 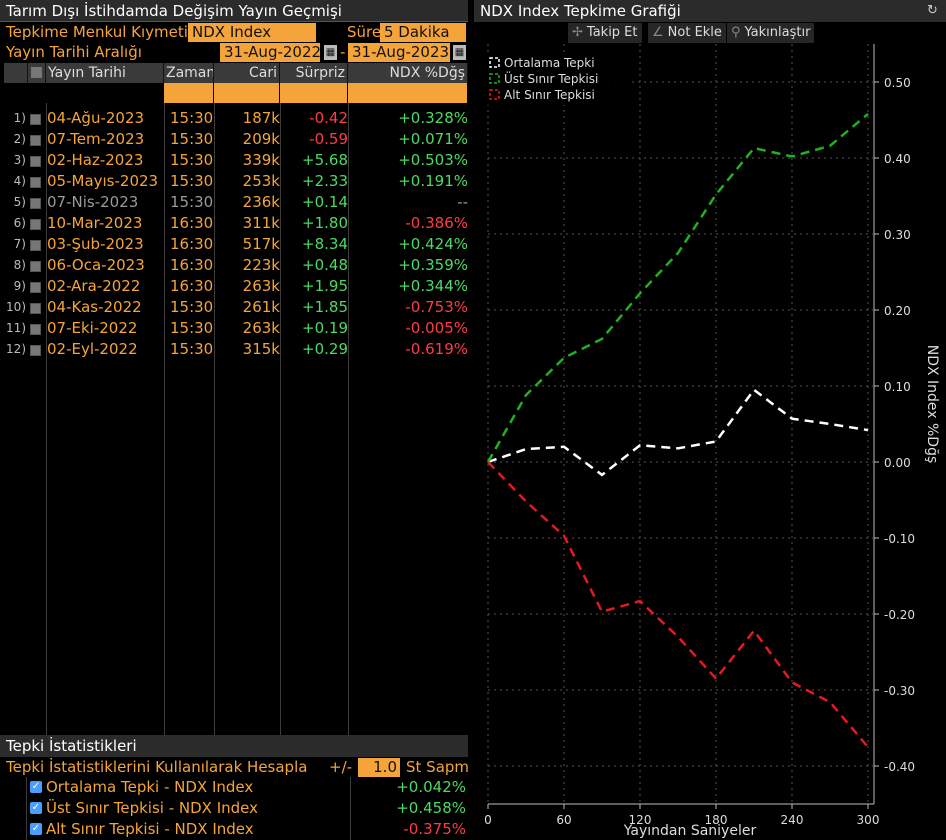 What do you see at coordinates (270, 52) in the screenshot?
I see `date-from-field: 31-Aug-2022` at bounding box center [270, 52].